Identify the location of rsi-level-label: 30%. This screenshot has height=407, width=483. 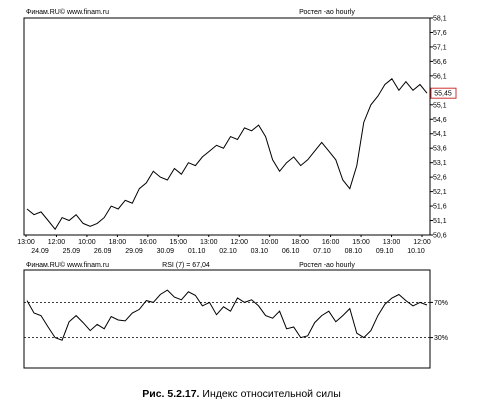
(441, 338).